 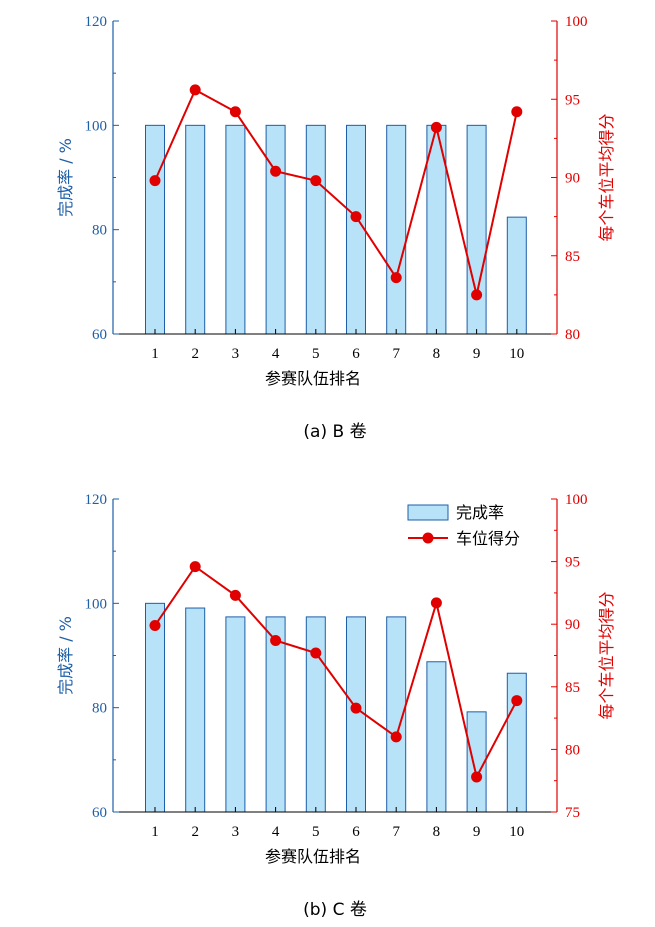 What do you see at coordinates (428, 512) in the screenshot?
I see `legend-bar-swatch` at bounding box center [428, 512].